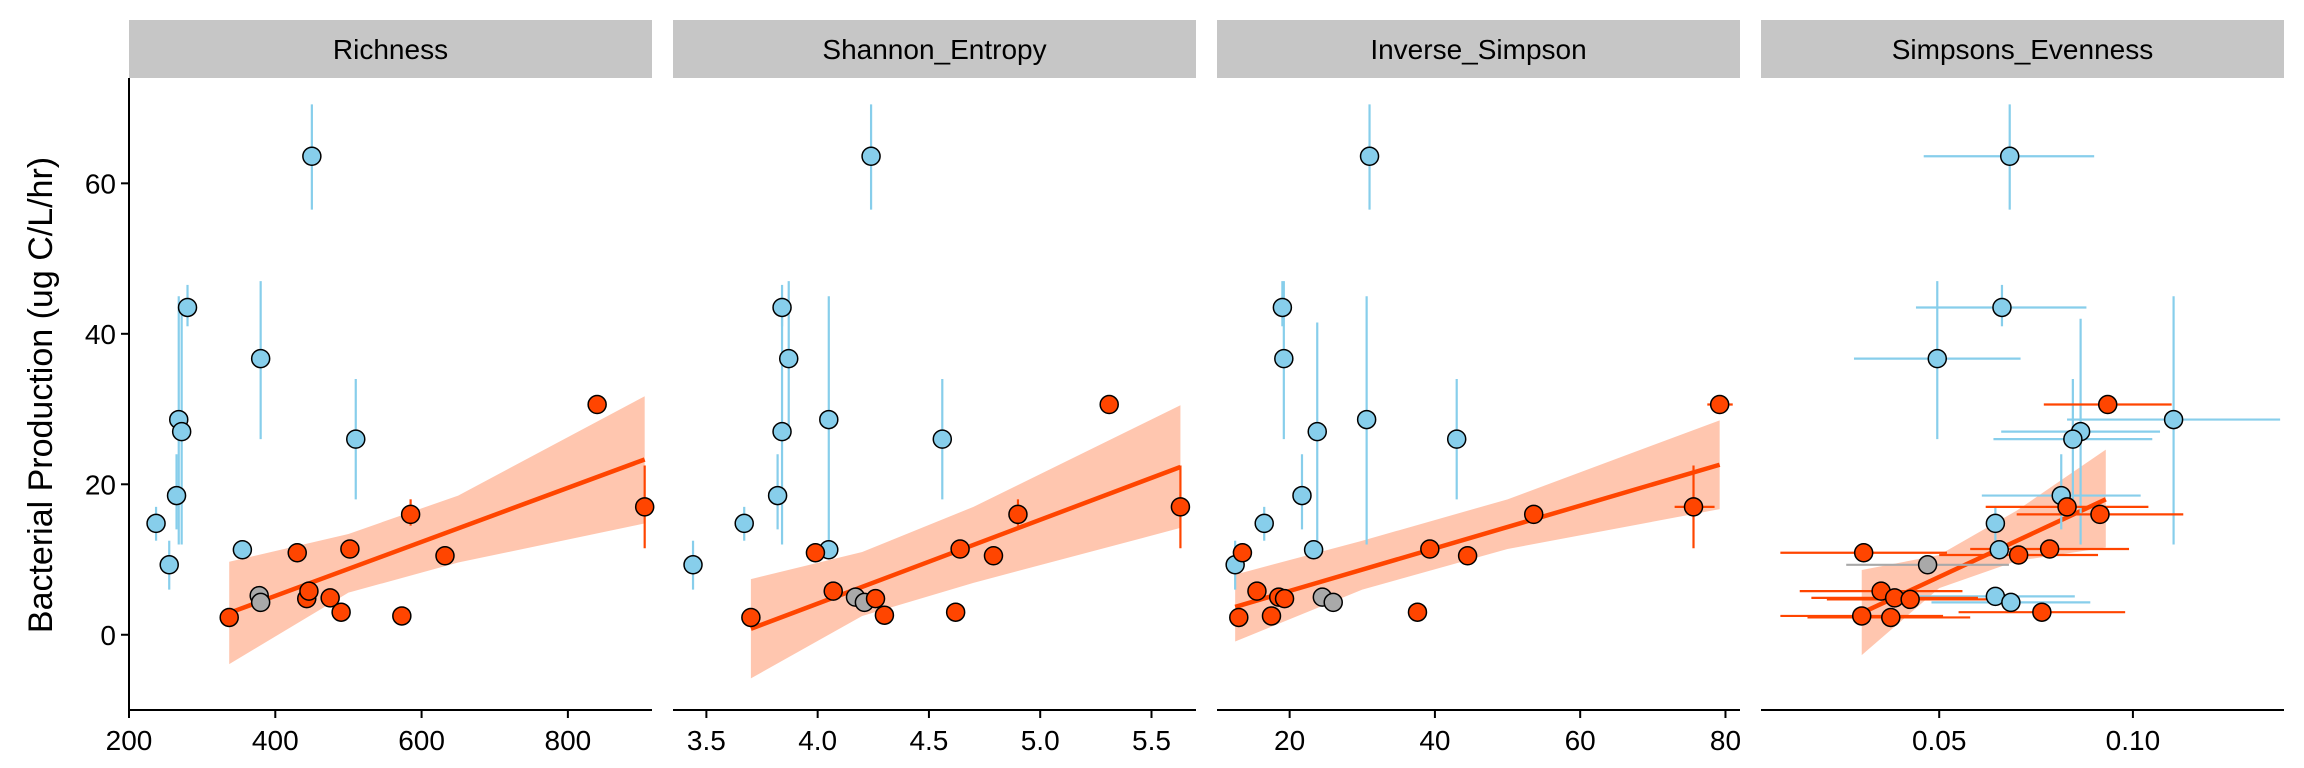 This screenshot has width=2304, height=768. I want to click on x-tick-label: 20, so click(1289, 740).